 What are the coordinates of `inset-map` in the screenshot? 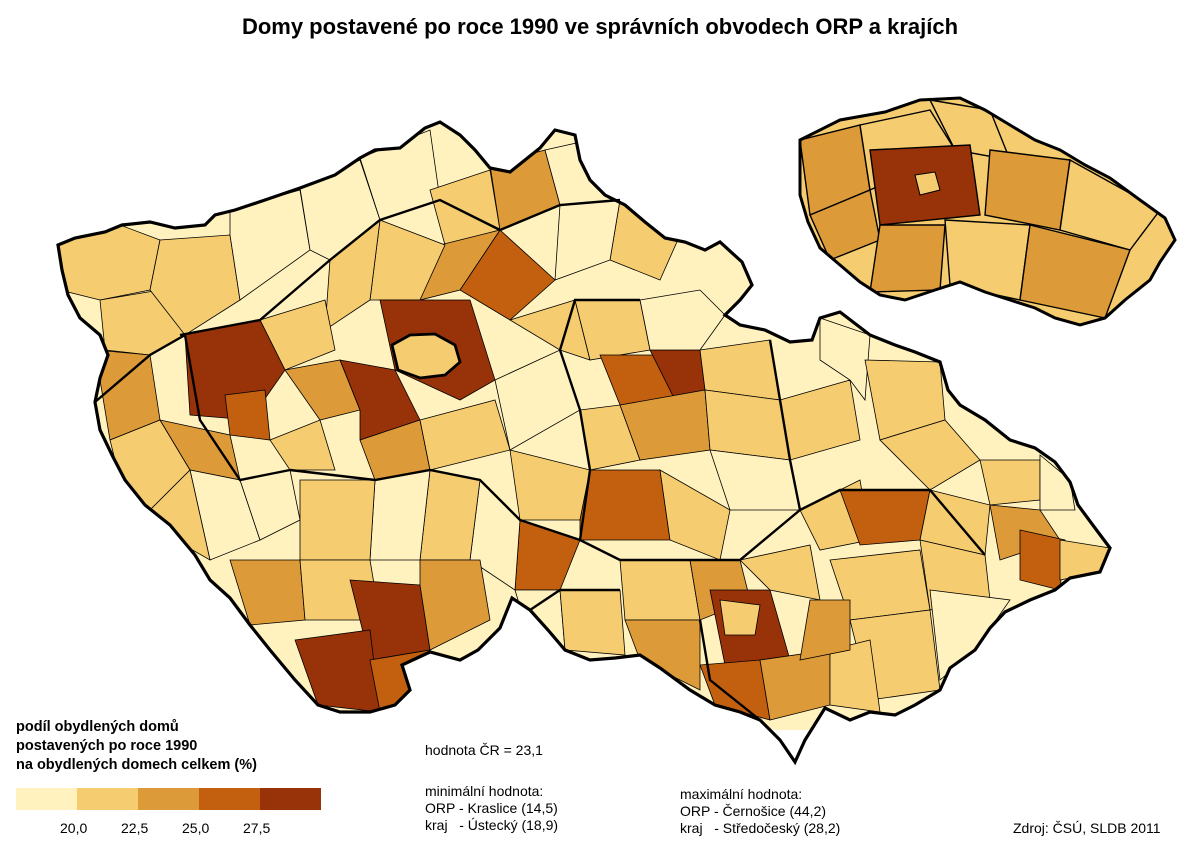 It's located at (987, 211).